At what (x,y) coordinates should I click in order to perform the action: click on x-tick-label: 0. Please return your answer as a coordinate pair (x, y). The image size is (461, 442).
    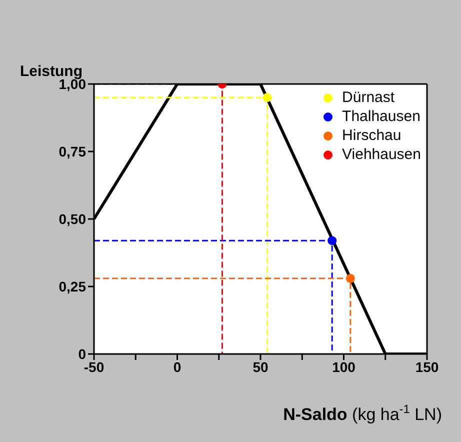
    Looking at the image, I should click on (177, 366).